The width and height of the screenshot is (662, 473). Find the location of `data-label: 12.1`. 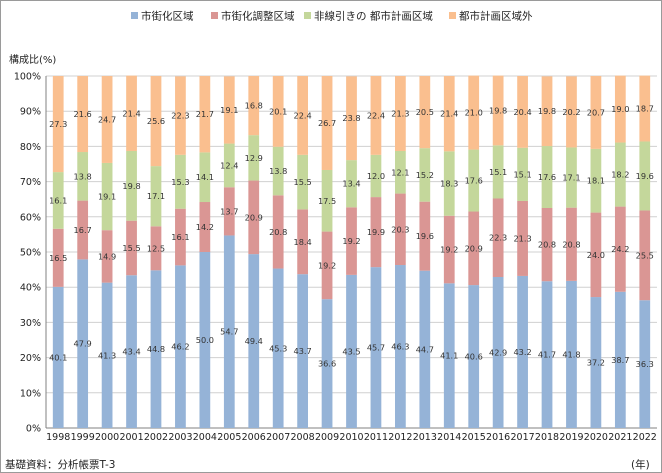

data-label: 12.1 is located at coordinates (400, 172).